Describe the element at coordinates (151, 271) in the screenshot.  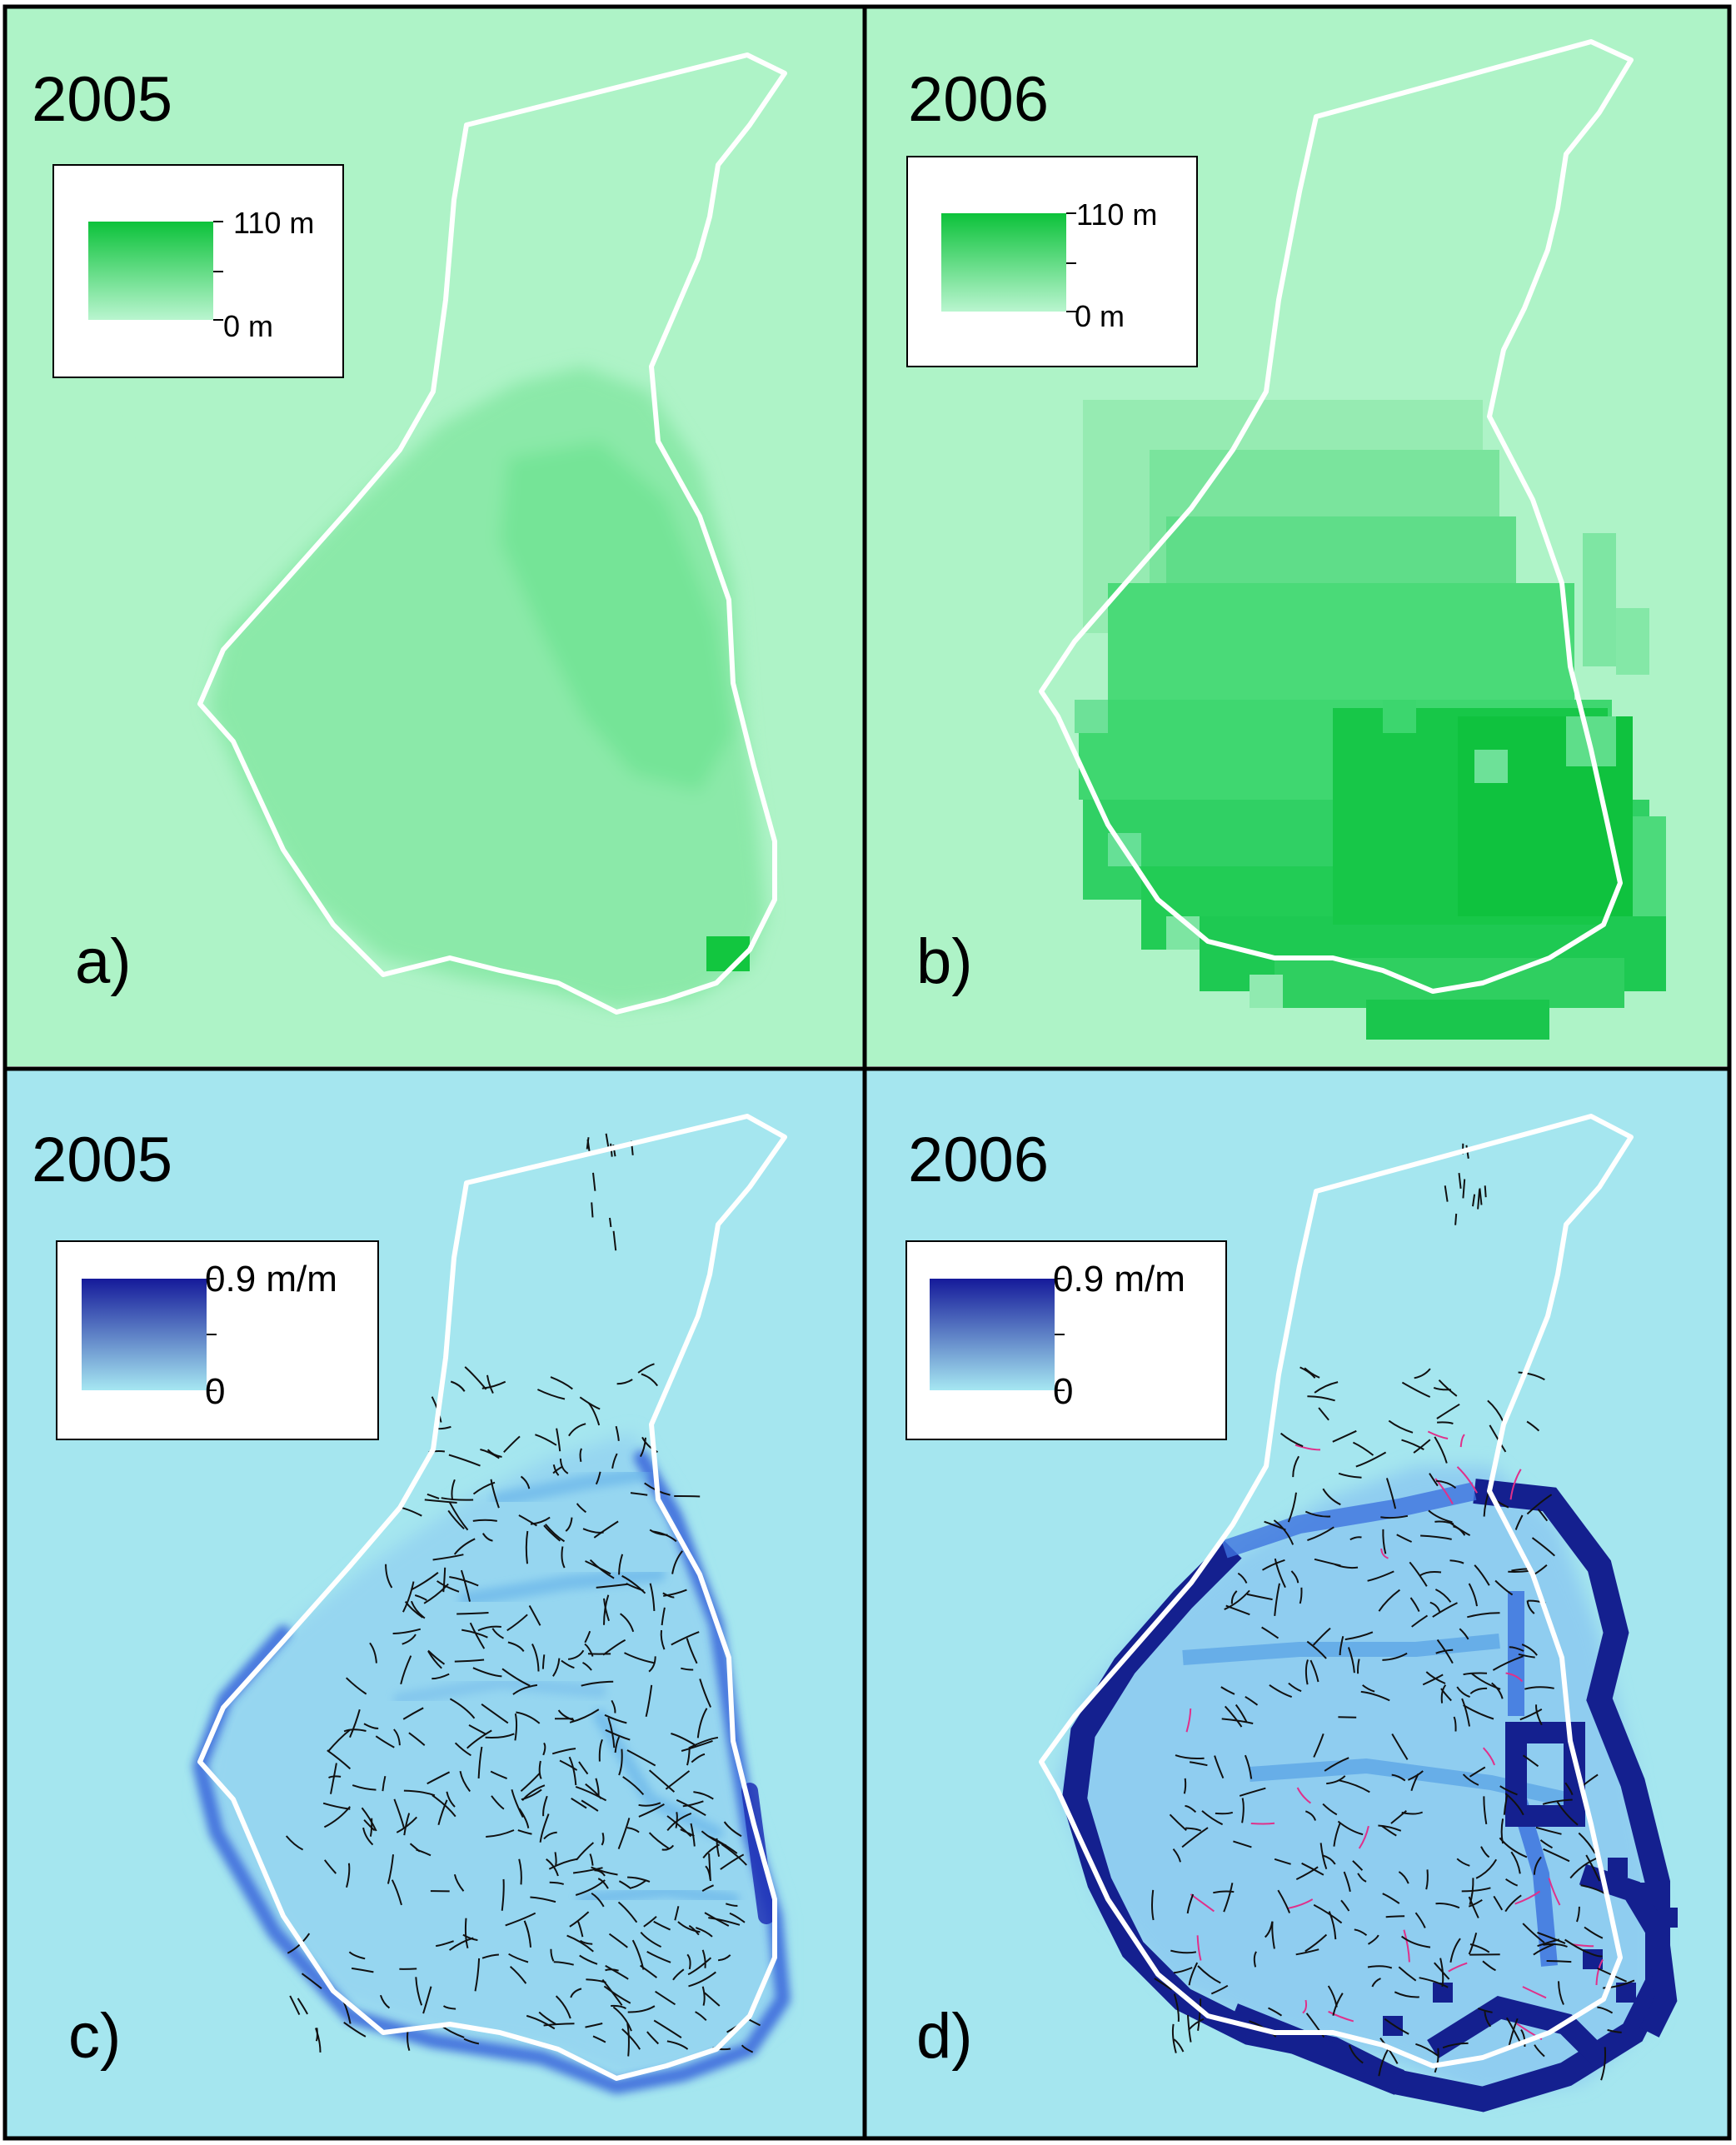
I see `panel-a-legend-ramp` at that location.